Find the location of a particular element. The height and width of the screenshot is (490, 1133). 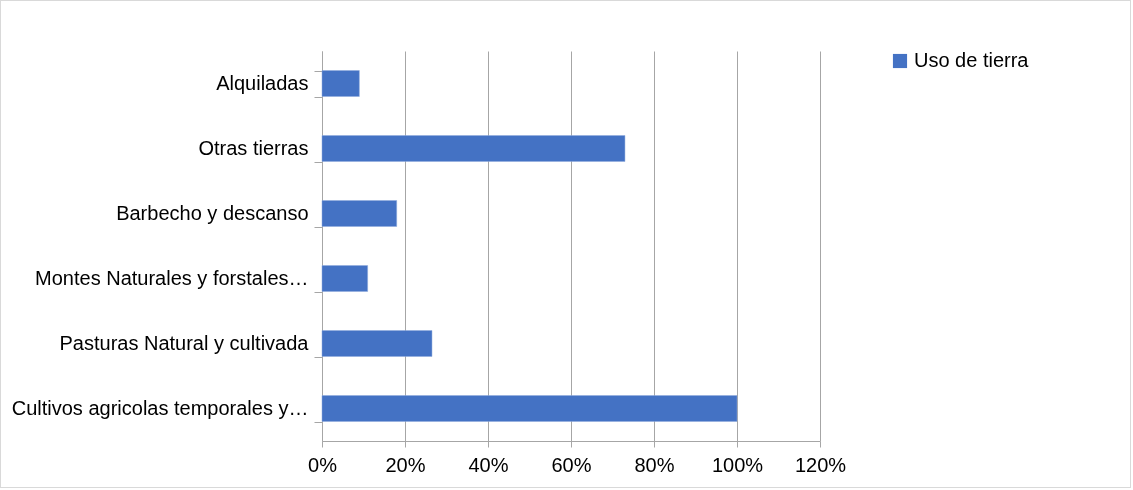

x-tick-label: 100% is located at coordinates (737, 464).